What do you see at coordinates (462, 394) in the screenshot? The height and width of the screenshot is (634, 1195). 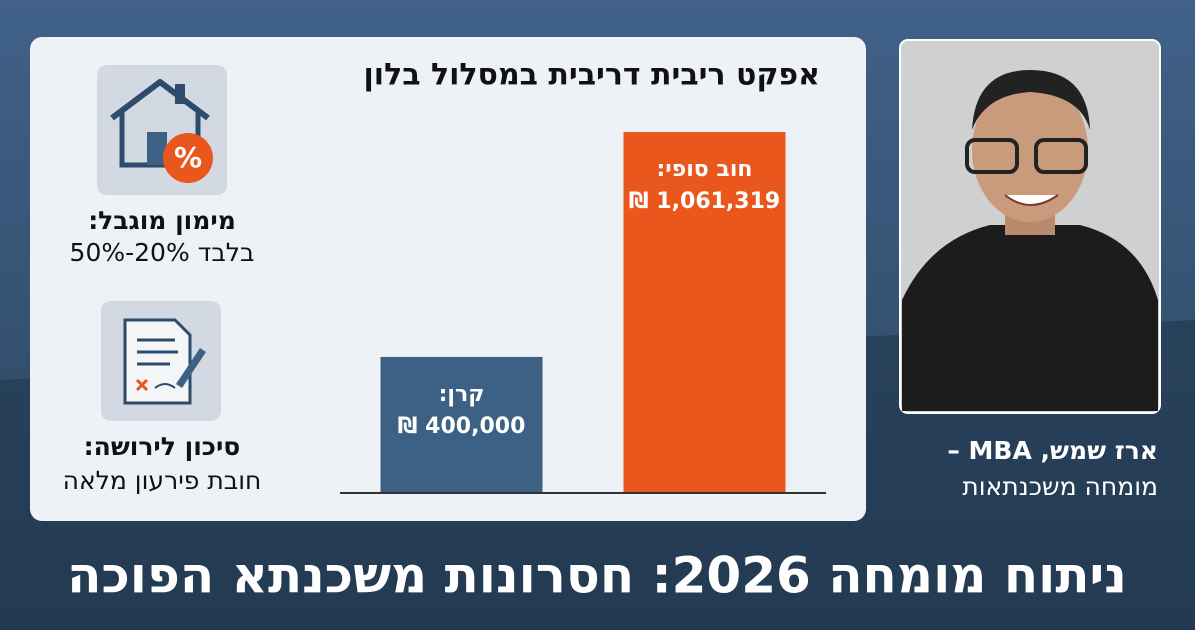 I see `category-label: קרן:` at bounding box center [462, 394].